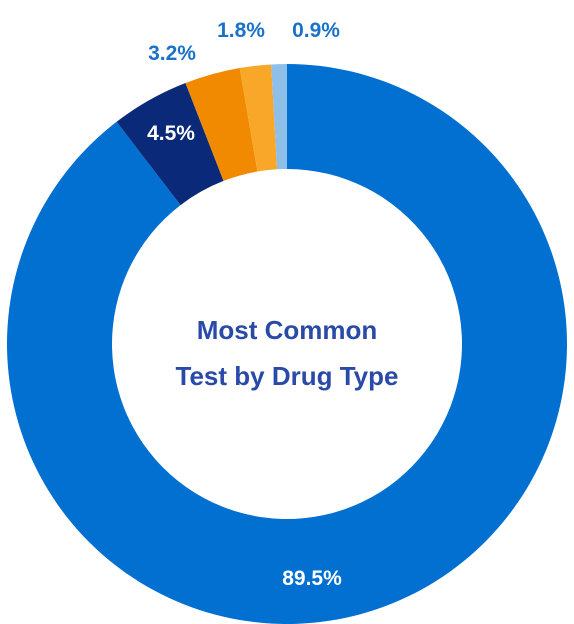  I want to click on slice-label-4: 0.9%, so click(316, 30).